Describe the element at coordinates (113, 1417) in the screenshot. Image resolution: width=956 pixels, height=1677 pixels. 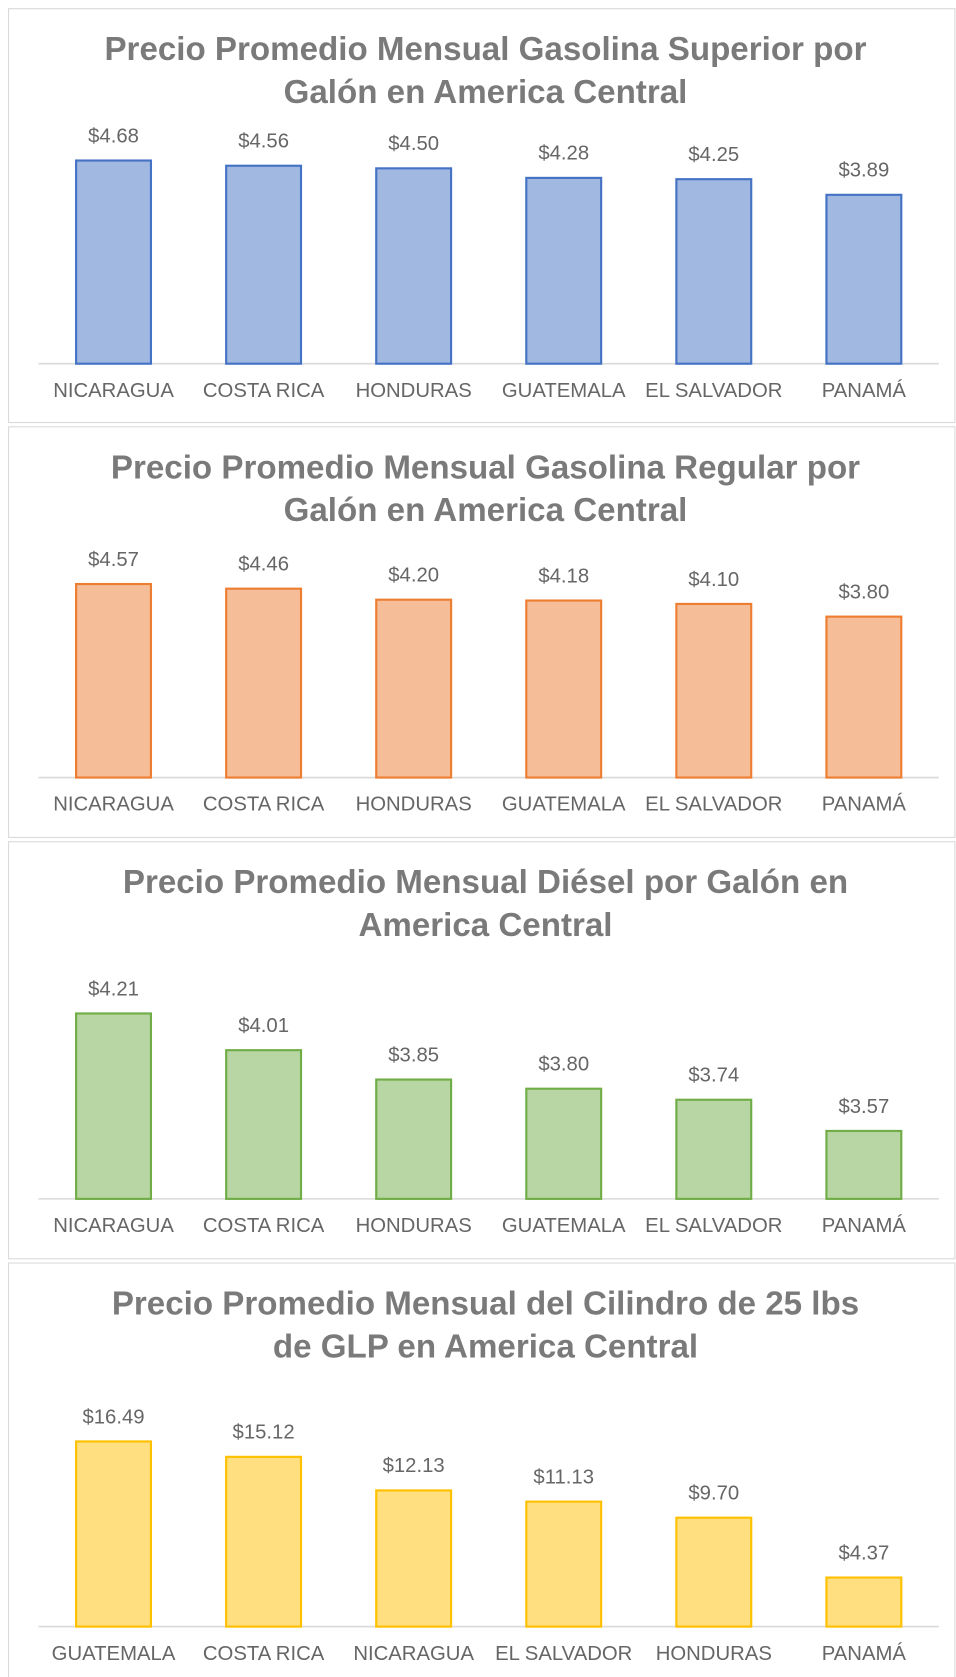
I see `value-label: $16.49` at that location.